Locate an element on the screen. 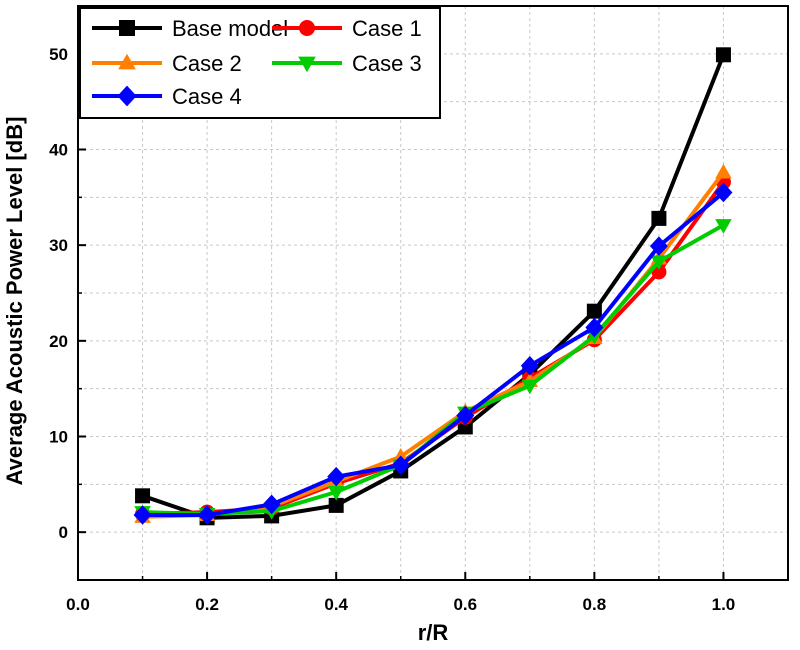 This screenshot has width=800, height=650. y-tick-label: 20 is located at coordinates (58, 341).